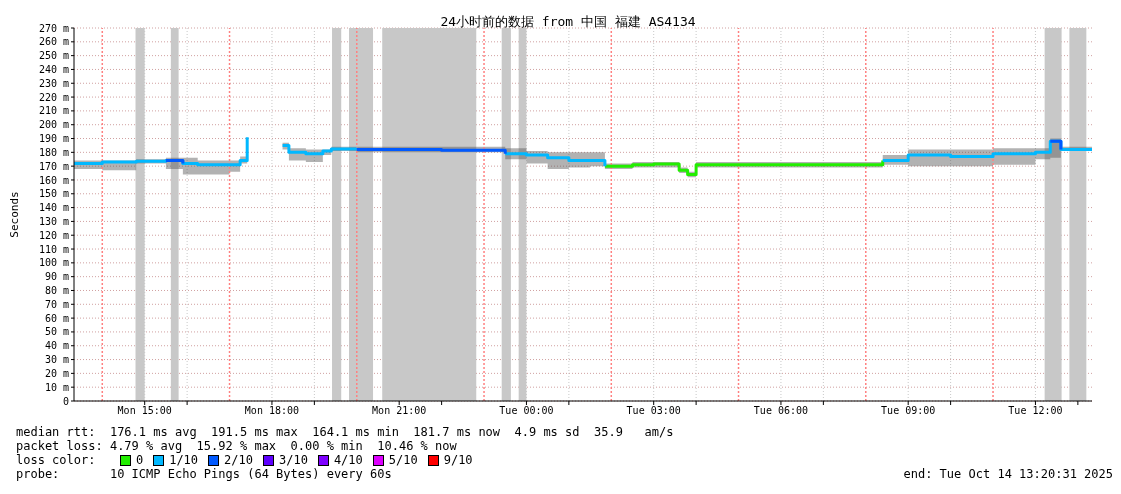 The image size is (1121, 494). What do you see at coordinates (184, 460) in the screenshot?
I see `legend-label: 1/10` at bounding box center [184, 460].